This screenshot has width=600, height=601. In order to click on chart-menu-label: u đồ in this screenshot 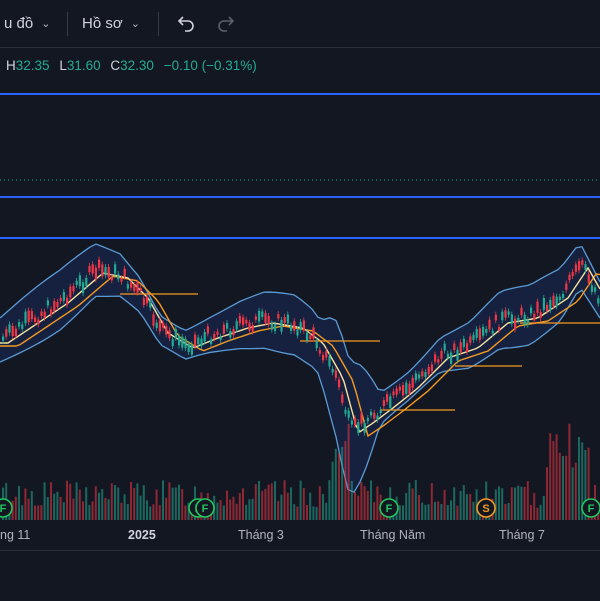, I will do `click(19, 23)`.